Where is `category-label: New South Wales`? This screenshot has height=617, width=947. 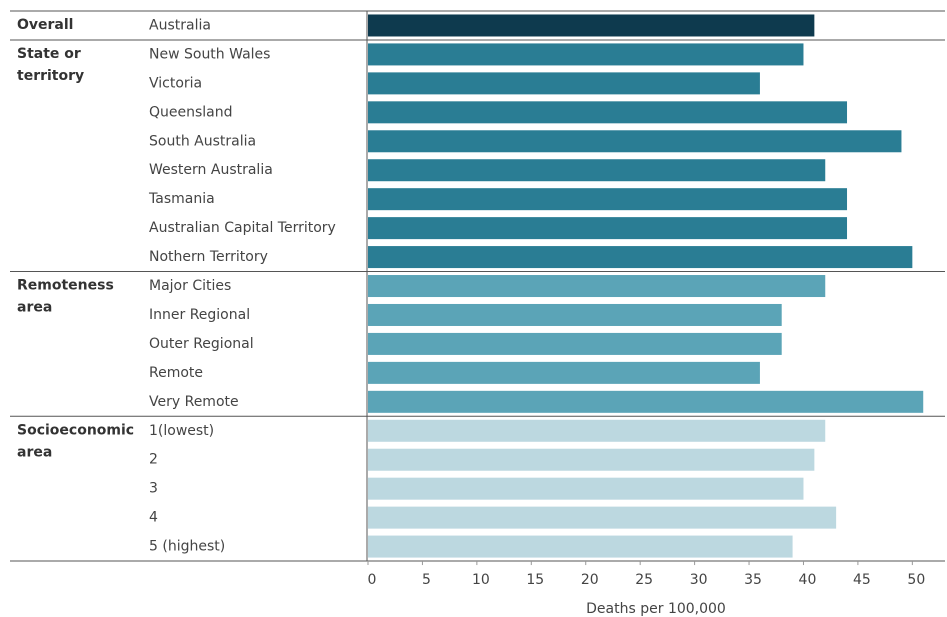
category-label: New South Wales is located at coordinates (209, 54).